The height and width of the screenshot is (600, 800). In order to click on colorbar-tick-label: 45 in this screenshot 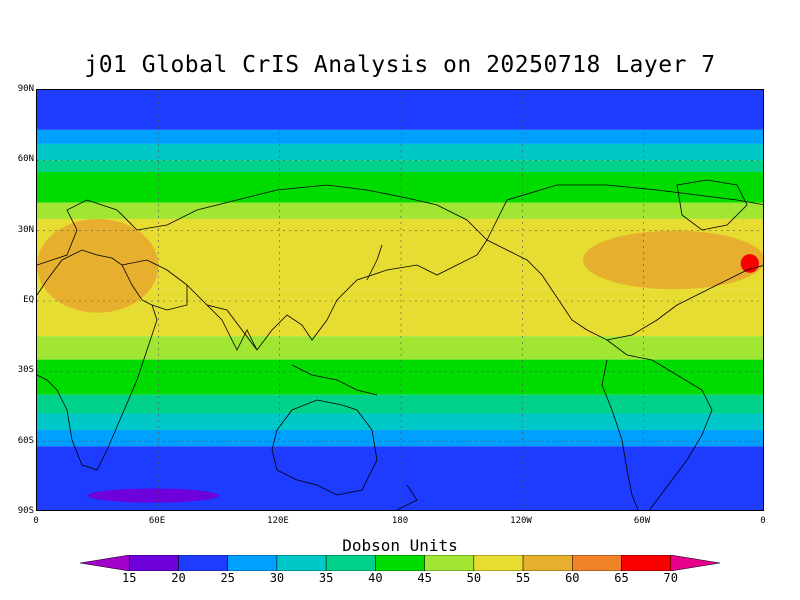, I will do `click(424, 578)`.